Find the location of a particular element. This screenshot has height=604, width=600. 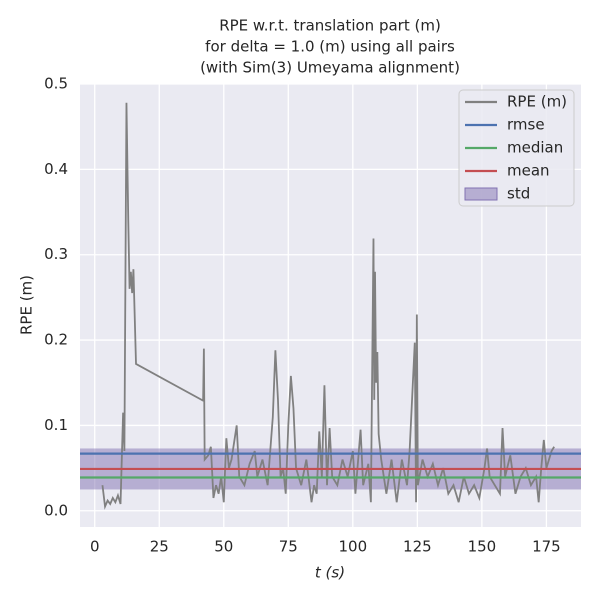

y-tick-label: 0.0 is located at coordinates (56, 510).